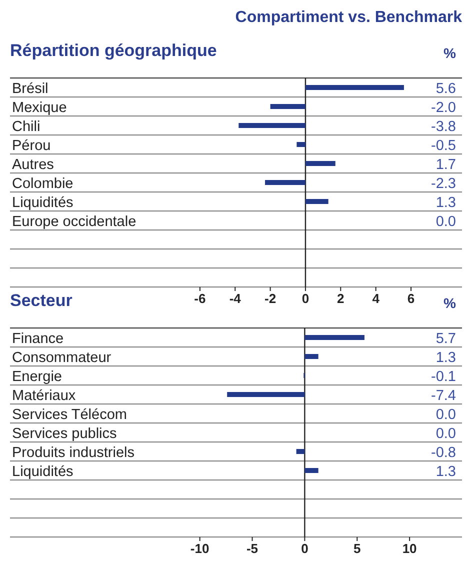 Image resolution: width=468 pixels, height=562 pixels. I want to click on x-tick-label: -2, so click(270, 298).